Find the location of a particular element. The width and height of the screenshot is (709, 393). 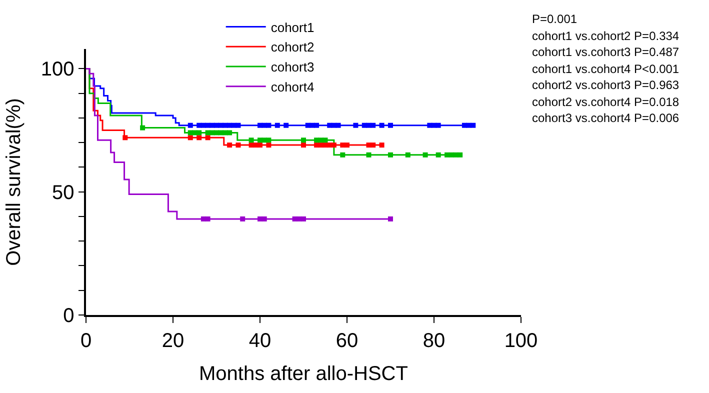

text: cohort3 vs.cohort4 P=0.006 is located at coordinates (606, 118).